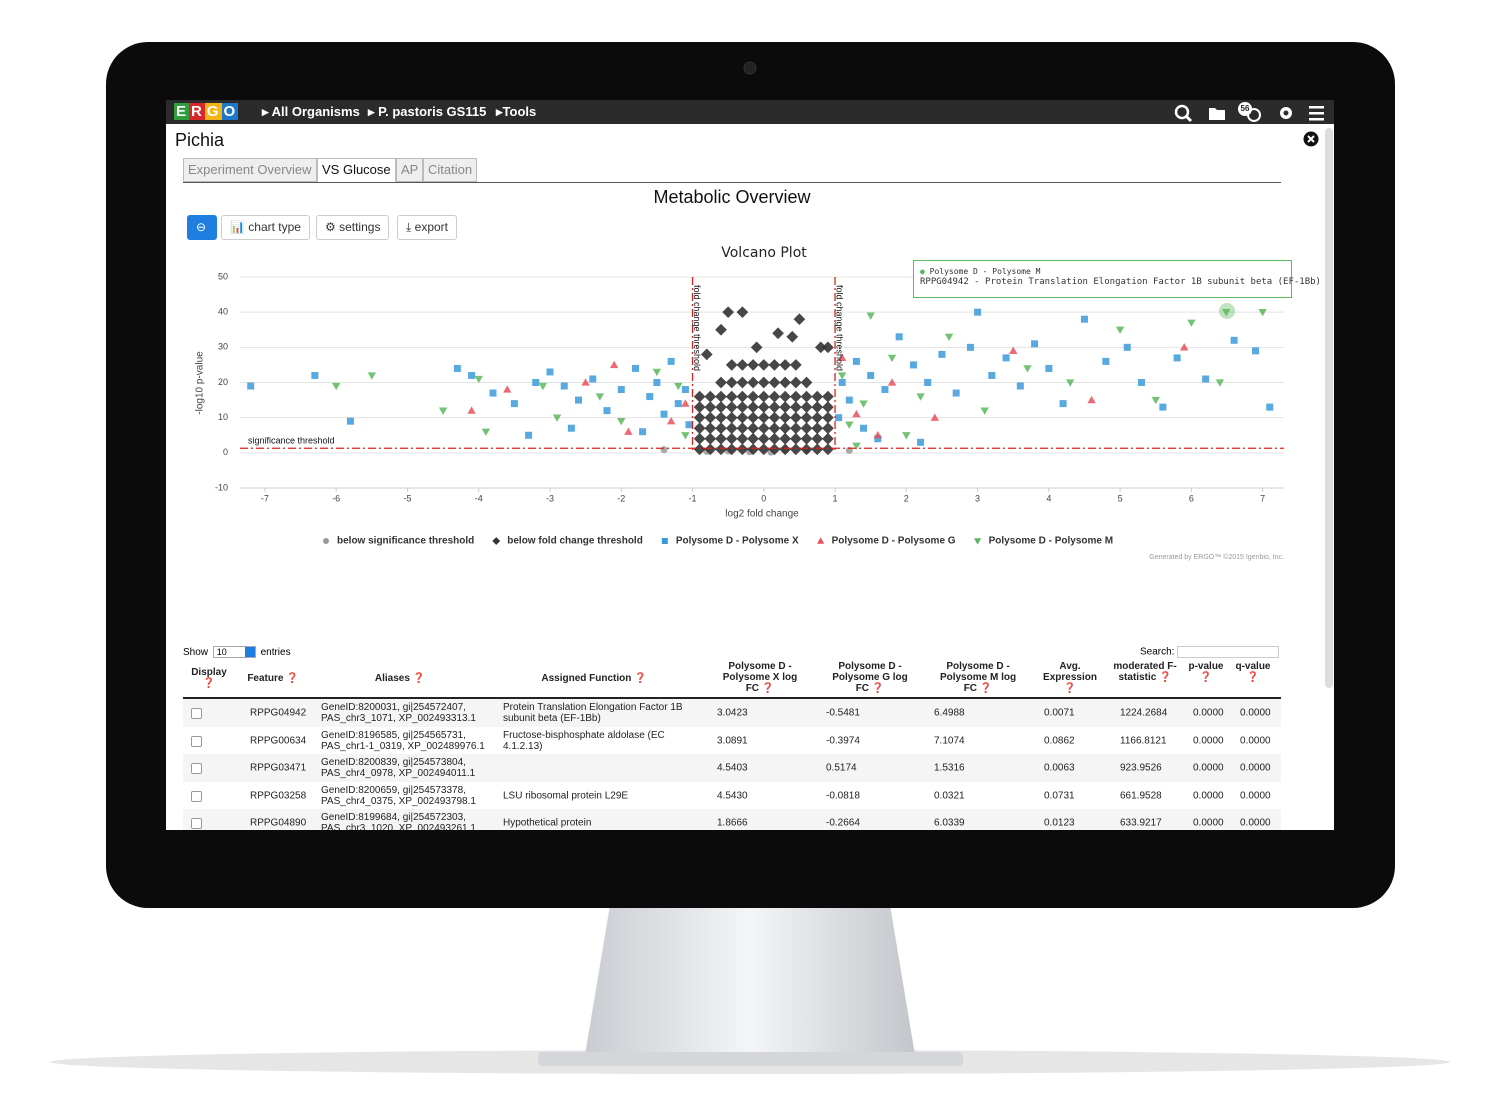 Image resolution: width=1500 pixels, height=1095 pixels. I want to click on column-header: Assigned Function ❓, so click(594, 678).